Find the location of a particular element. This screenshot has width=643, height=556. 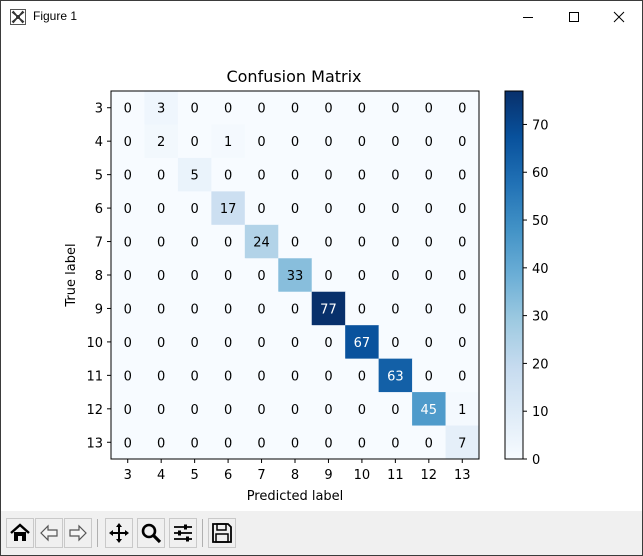

pan-button is located at coordinates (119, 533).